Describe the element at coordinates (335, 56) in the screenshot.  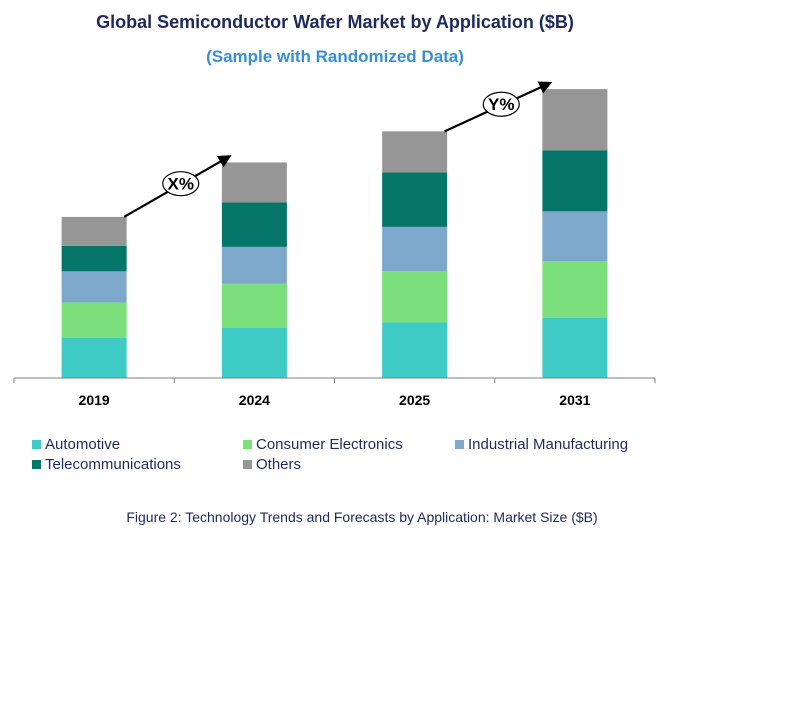
I see `chart-subtitle: (Sample with Randomized Data)` at that location.